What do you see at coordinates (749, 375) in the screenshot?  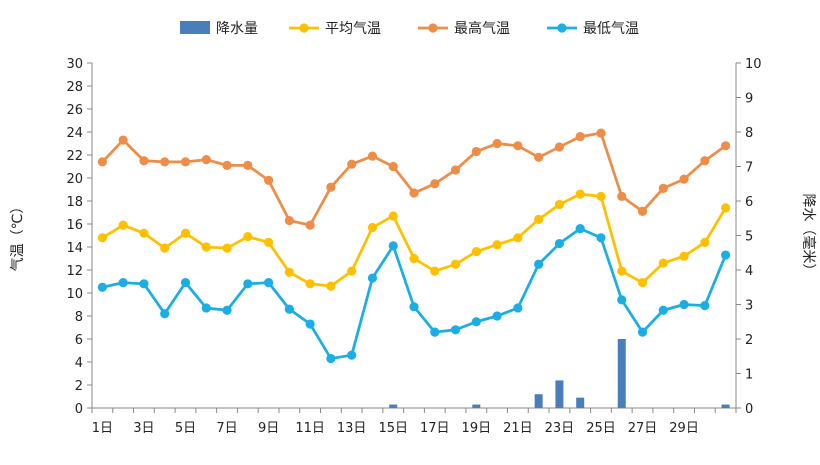 I see `y-right-tick-label: 1` at bounding box center [749, 375].